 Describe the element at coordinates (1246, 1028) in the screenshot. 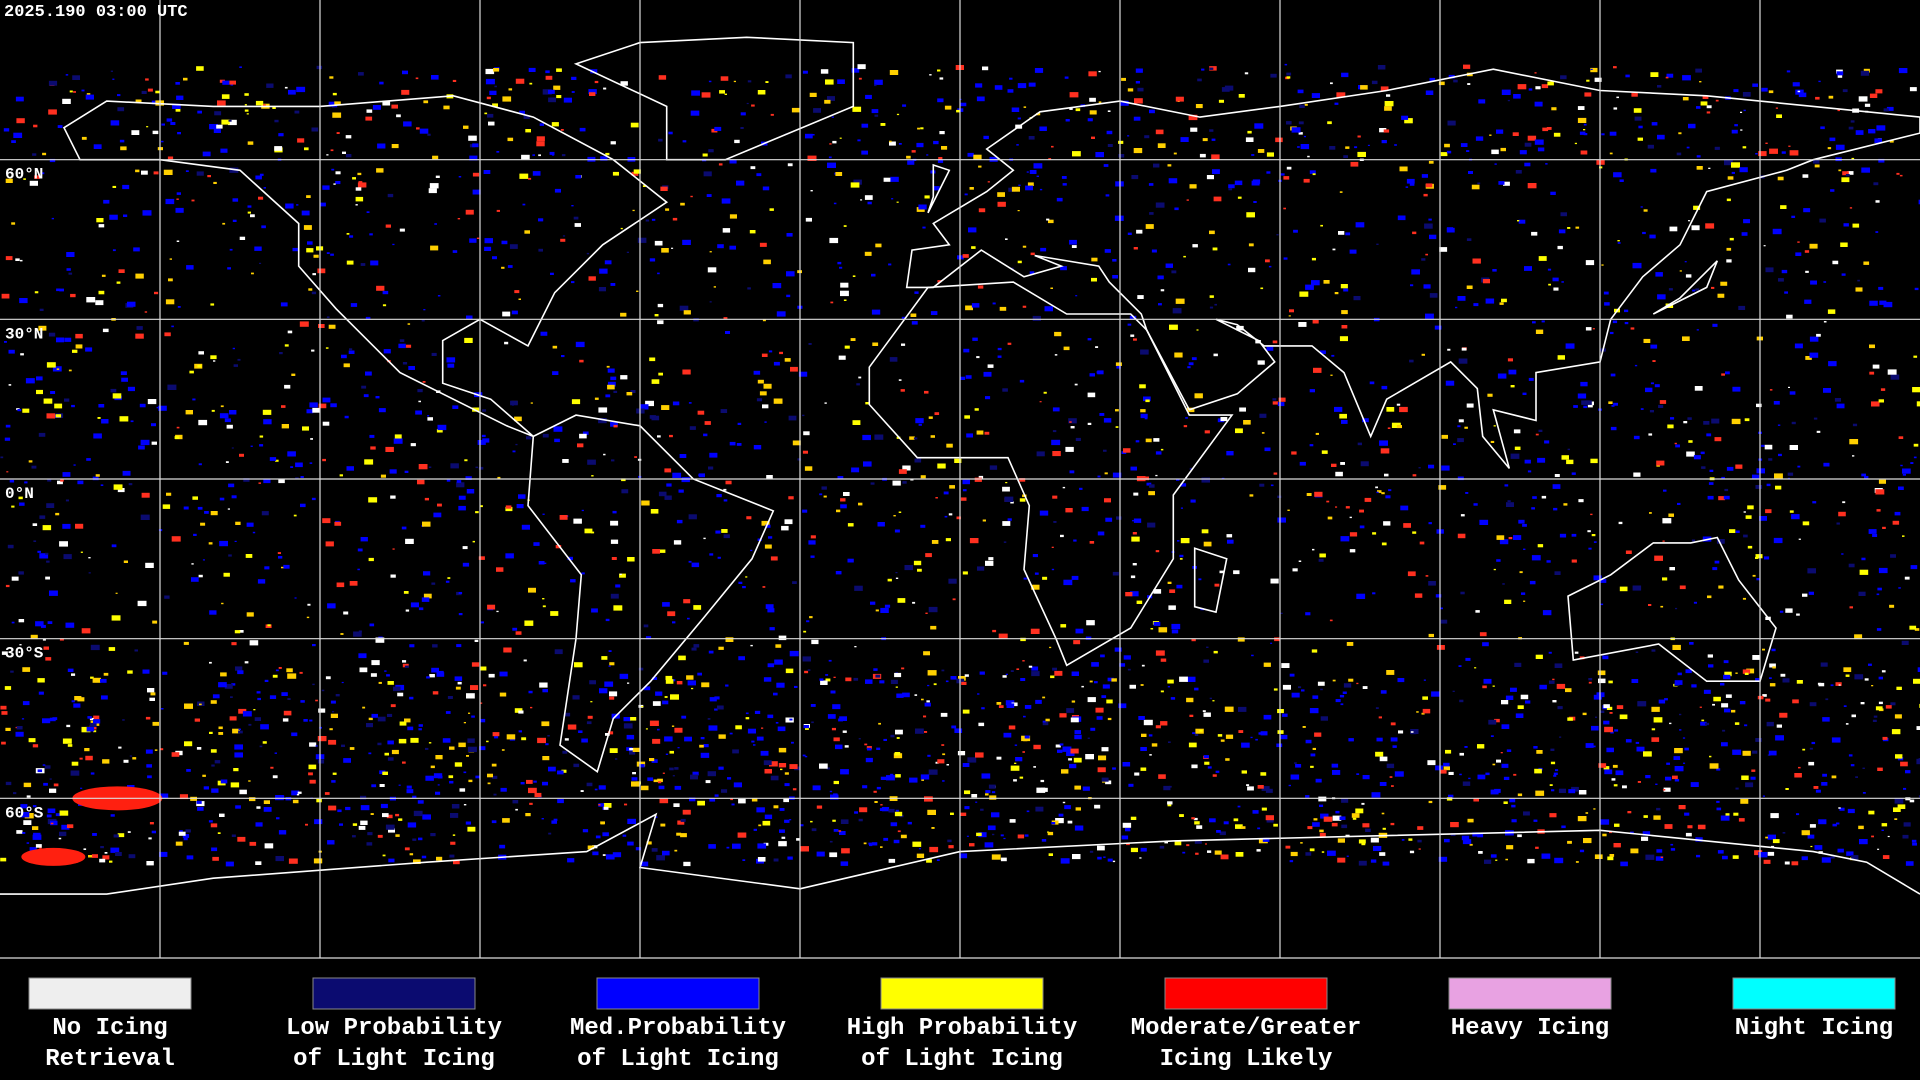

I see `legend-label: Moderate/Greater` at that location.